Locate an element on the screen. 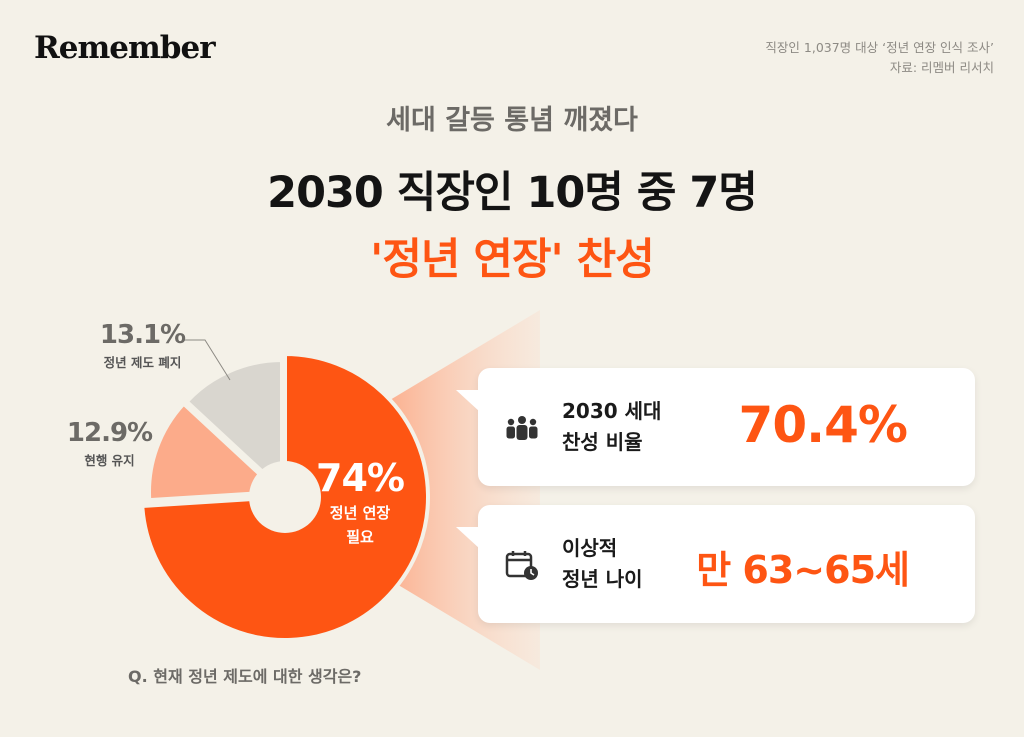  survey-question: Q. 현재 정년 제도에 대한 생각은? is located at coordinates (245, 676).